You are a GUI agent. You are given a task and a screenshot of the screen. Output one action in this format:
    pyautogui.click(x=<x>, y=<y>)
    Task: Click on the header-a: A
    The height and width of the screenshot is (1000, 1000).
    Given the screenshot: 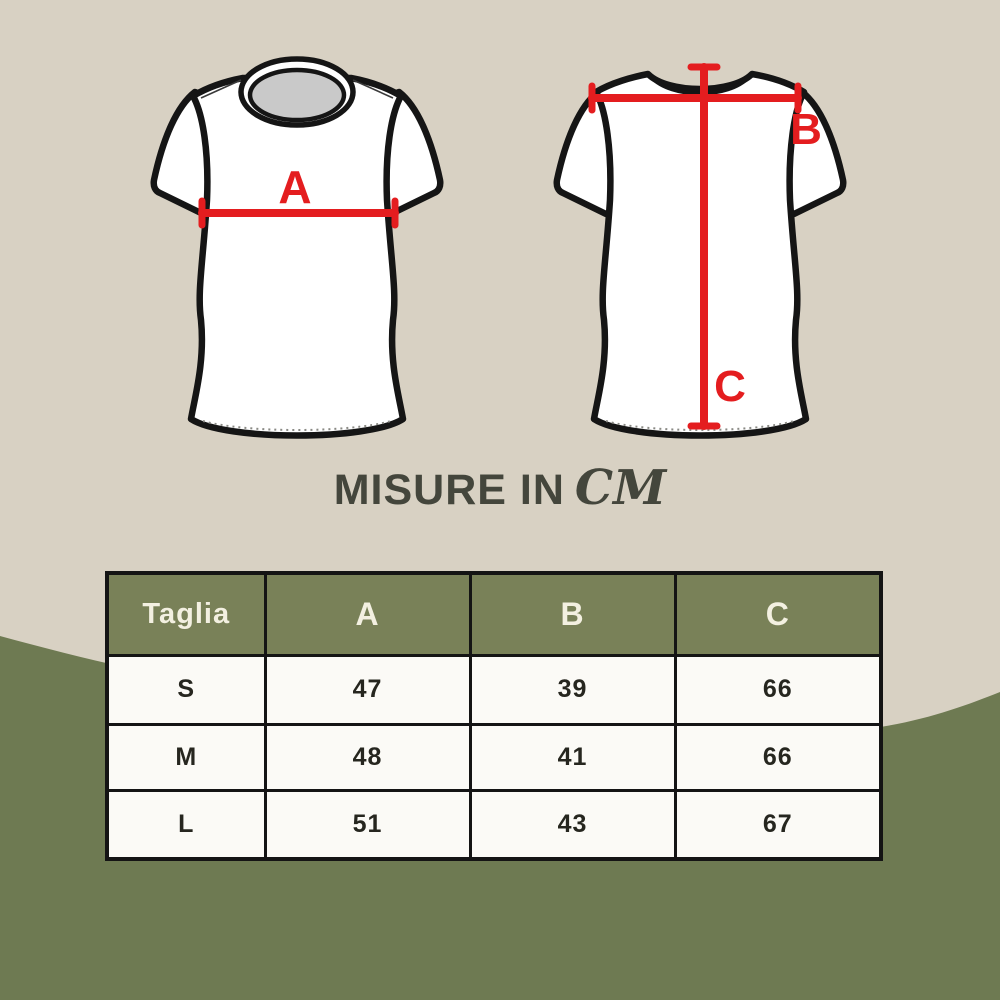 What is the action you would take?
    pyautogui.click(x=367, y=614)
    